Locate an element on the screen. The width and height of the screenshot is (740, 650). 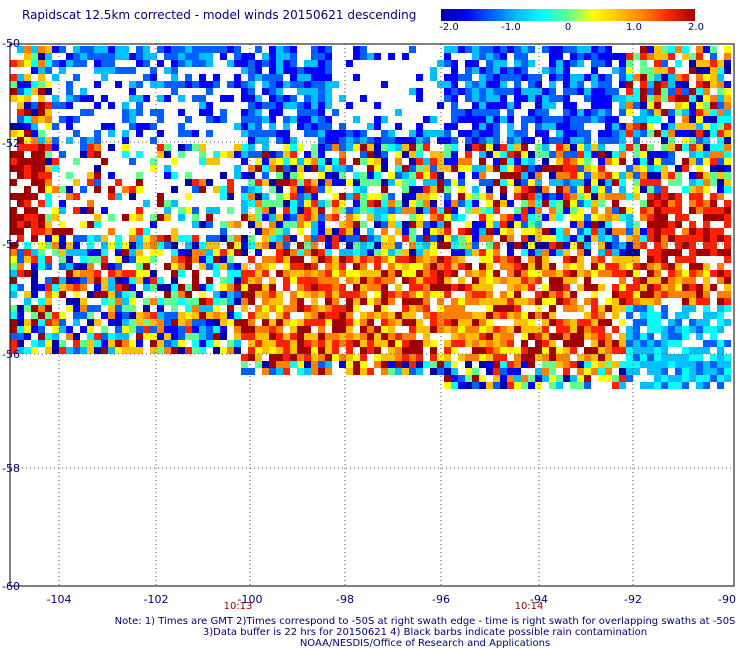
x-tick-label: -102 is located at coordinates (156, 599).